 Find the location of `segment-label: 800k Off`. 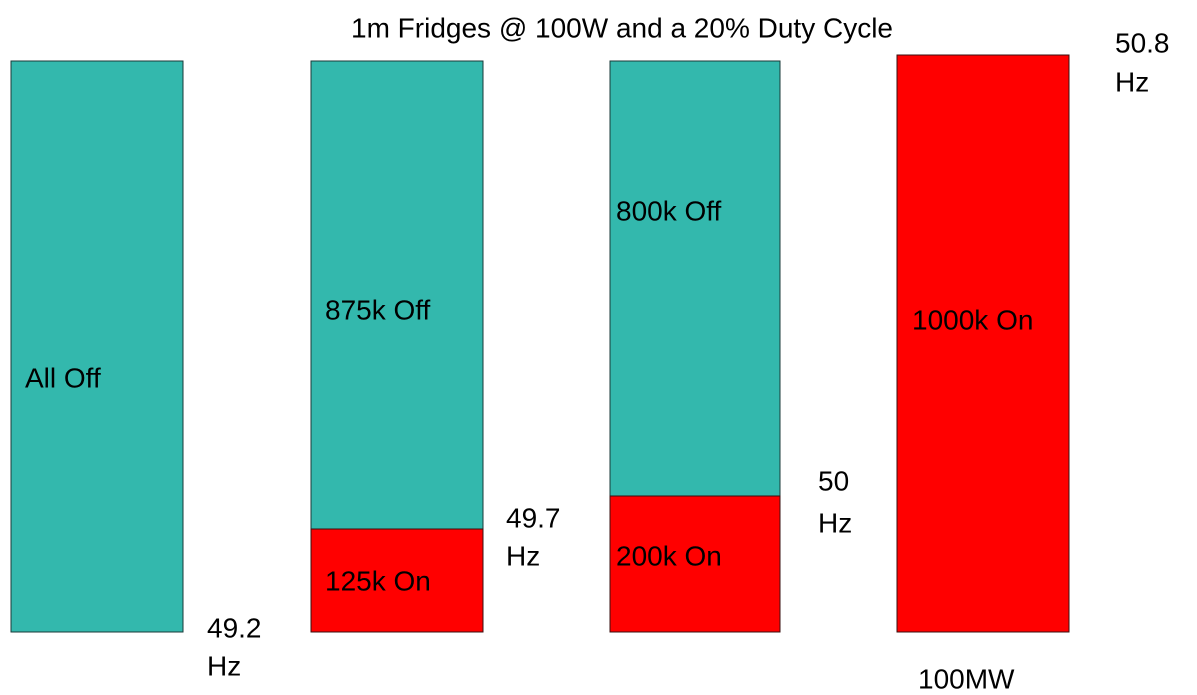

segment-label: 800k Off is located at coordinates (669, 210).